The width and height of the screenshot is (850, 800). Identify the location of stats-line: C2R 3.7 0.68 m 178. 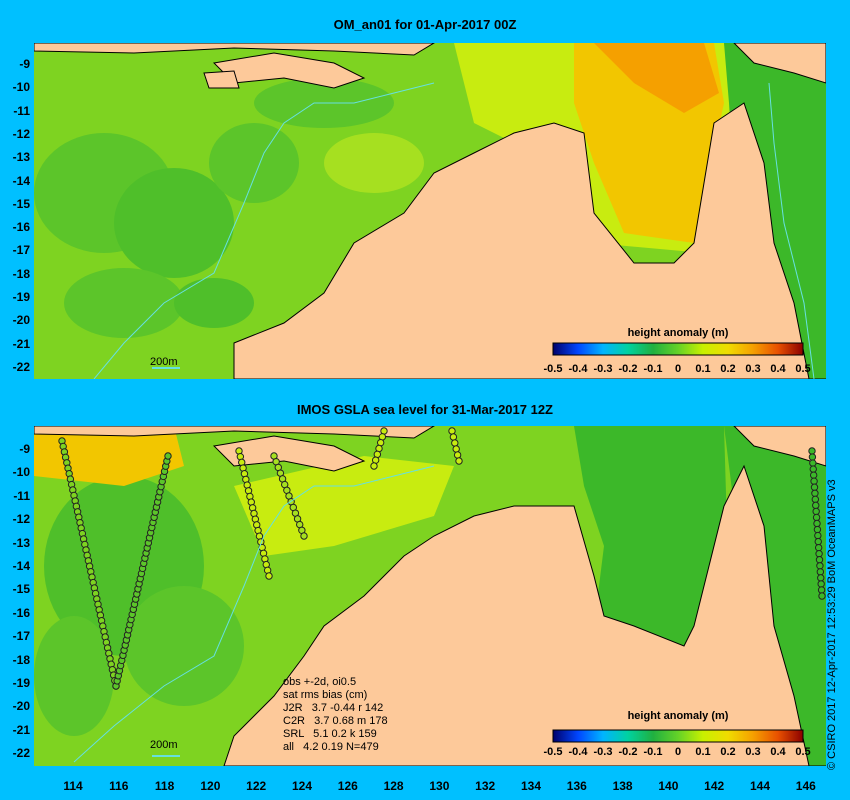
(335, 721).